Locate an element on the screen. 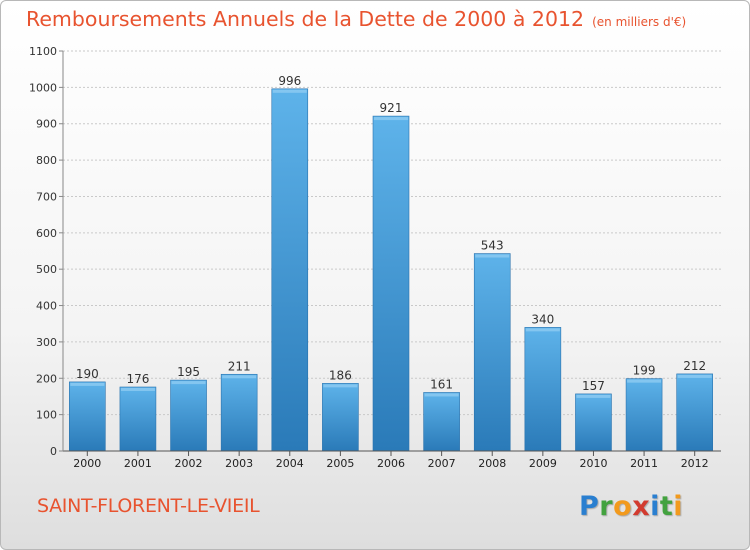 The width and height of the screenshot is (750, 550). value-label: 996 is located at coordinates (289, 81).